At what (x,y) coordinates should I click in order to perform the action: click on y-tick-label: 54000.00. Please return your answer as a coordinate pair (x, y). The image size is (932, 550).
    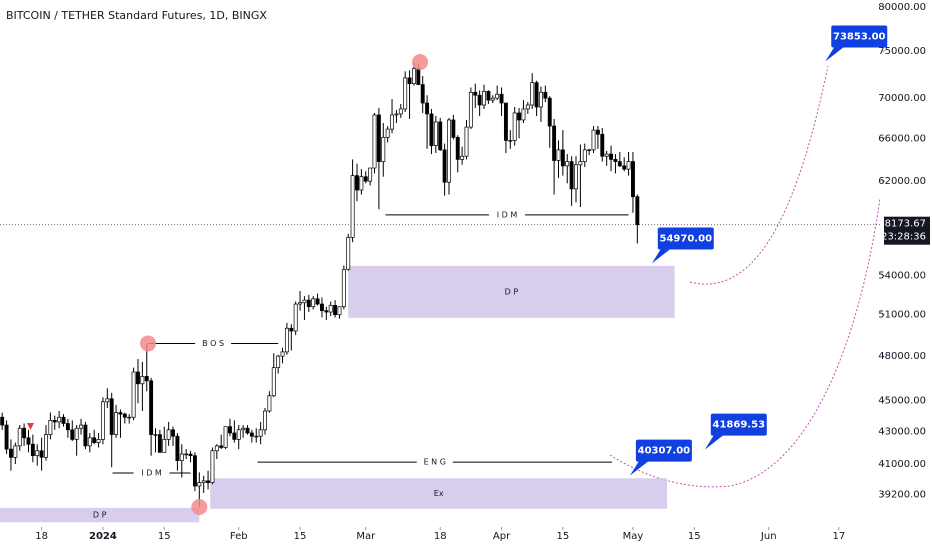
    Looking at the image, I should click on (902, 276).